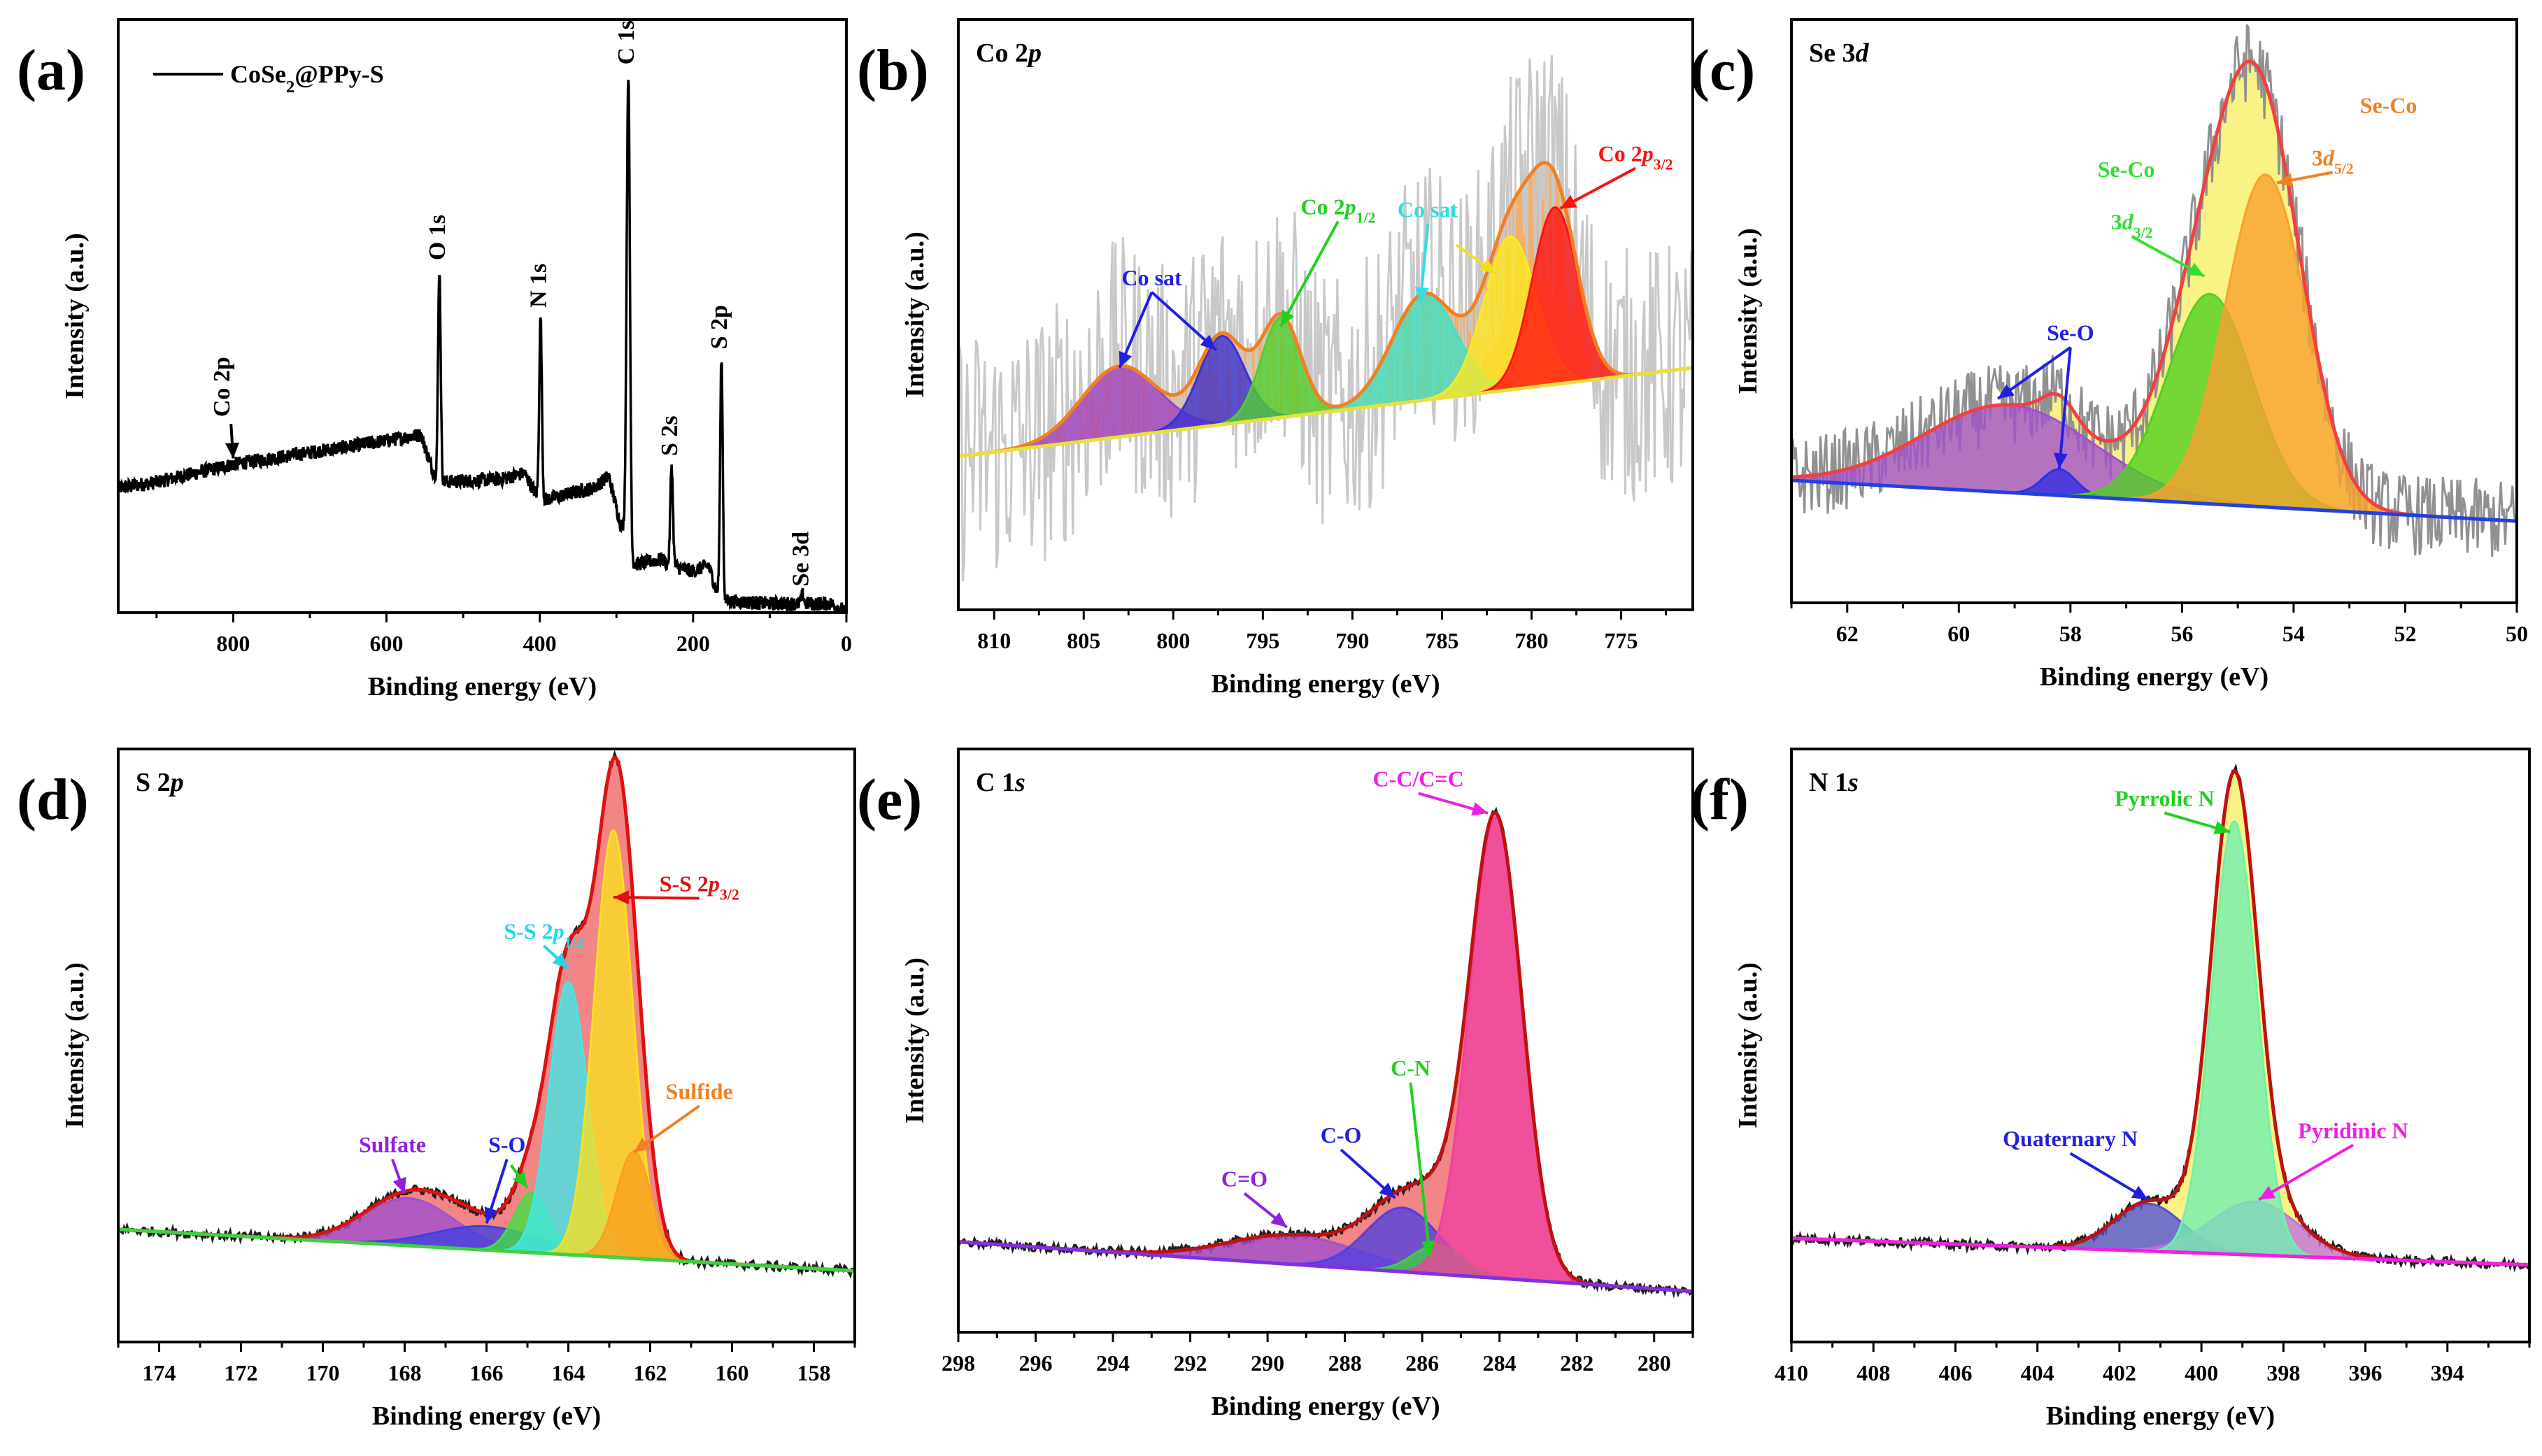 This screenshot has height=1456, width=2542. Describe the element at coordinates (539, 286) in the screenshot. I see `peak-label: N 1s` at that location.